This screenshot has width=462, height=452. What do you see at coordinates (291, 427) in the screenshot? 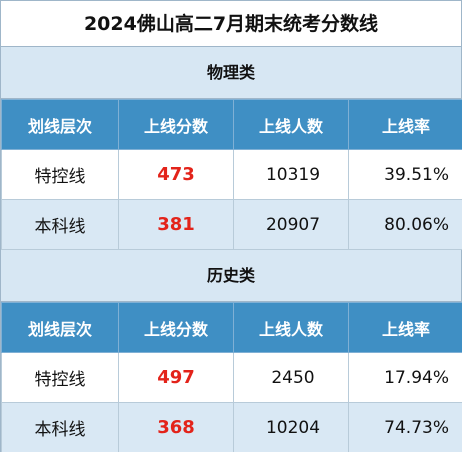
I see `cell-count: 10204` at bounding box center [291, 427].